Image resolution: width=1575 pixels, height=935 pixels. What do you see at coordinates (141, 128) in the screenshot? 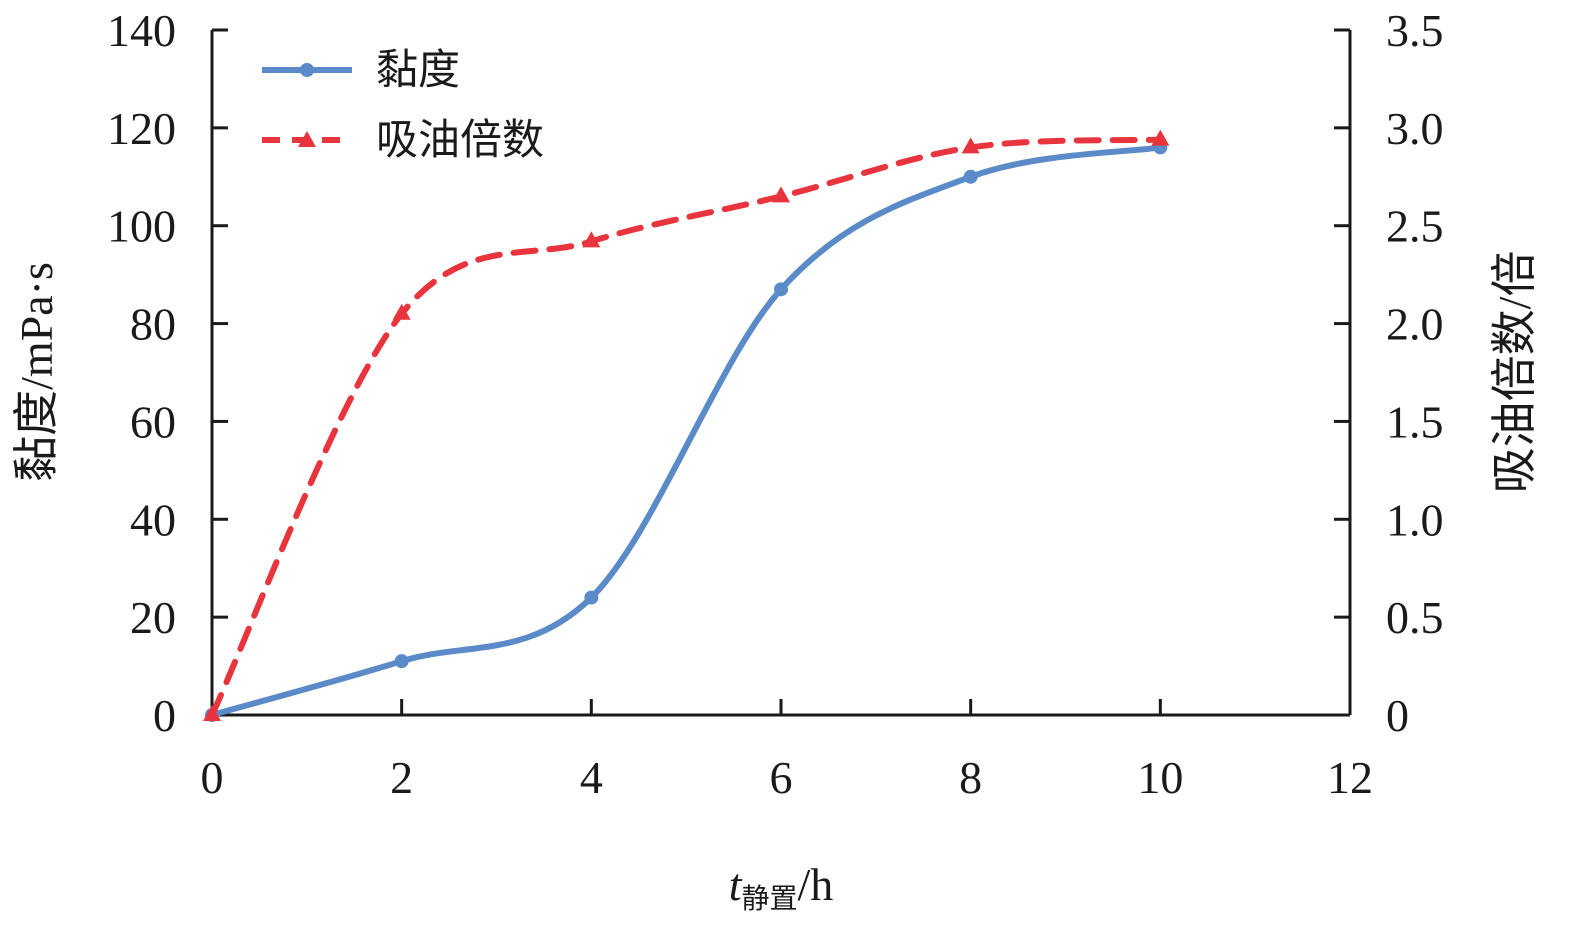
I see `y-tick-label-left: 120` at bounding box center [141, 128].